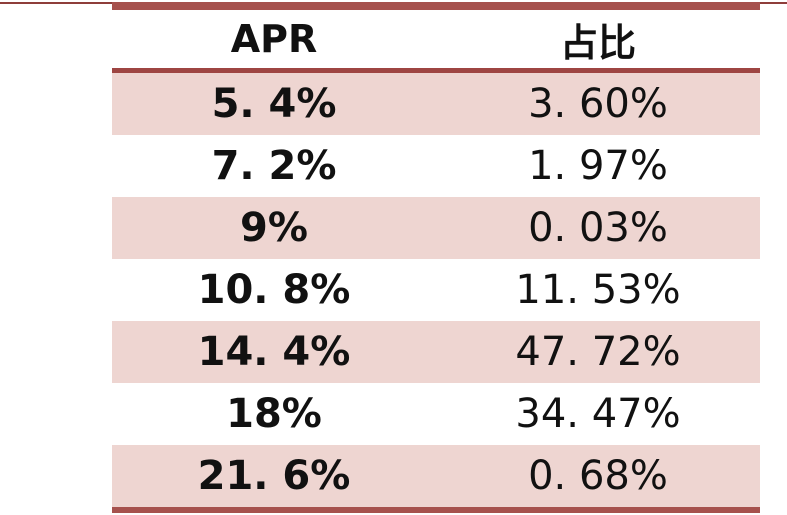 This screenshot has width=787, height=515. What do you see at coordinates (274, 414) in the screenshot?
I see `apr-cell: 18%` at bounding box center [274, 414].